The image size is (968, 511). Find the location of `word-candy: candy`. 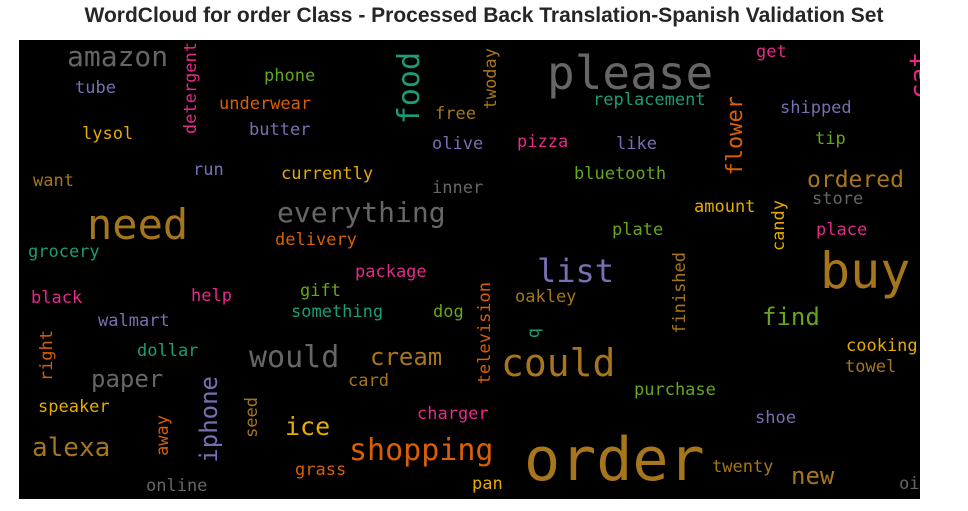

word-candy: candy is located at coordinates (779, 225).